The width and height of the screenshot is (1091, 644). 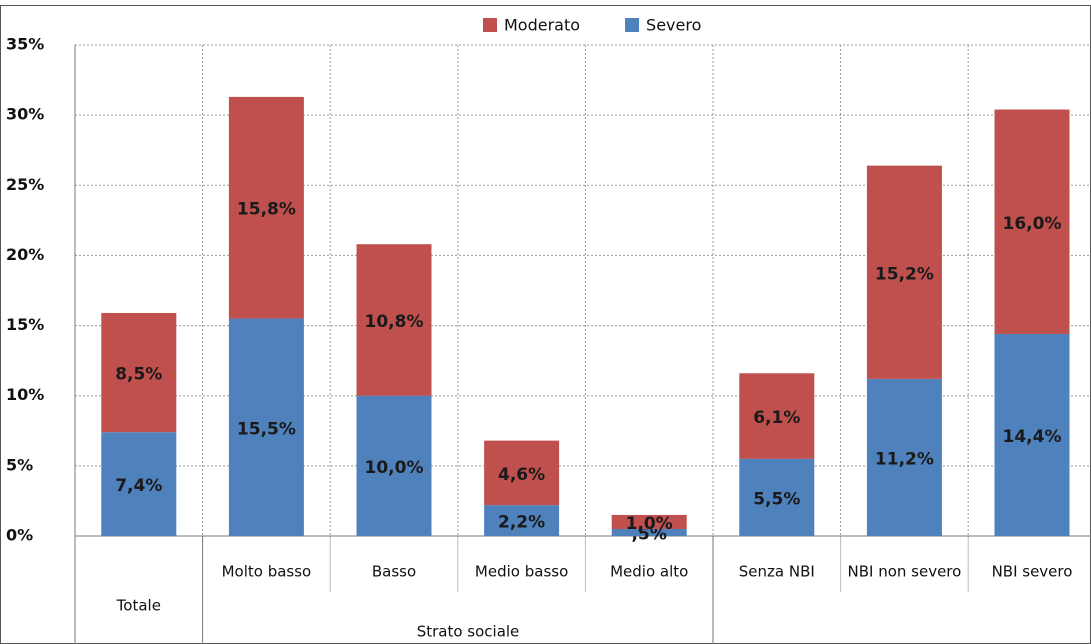 What do you see at coordinates (521, 523) in the screenshot?
I see `value-label: 2,2%` at bounding box center [521, 523].